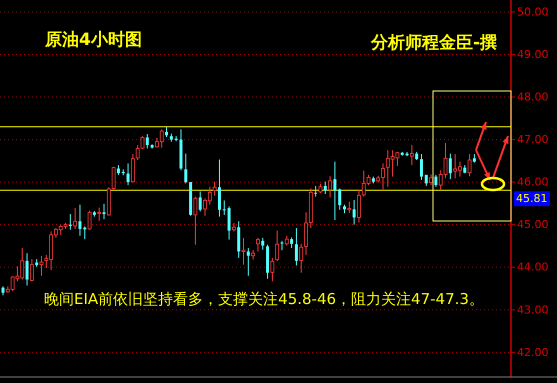  What do you see at coordinates (532, 199) in the screenshot?
I see `ref-line-label: 45.81` at bounding box center [532, 199].